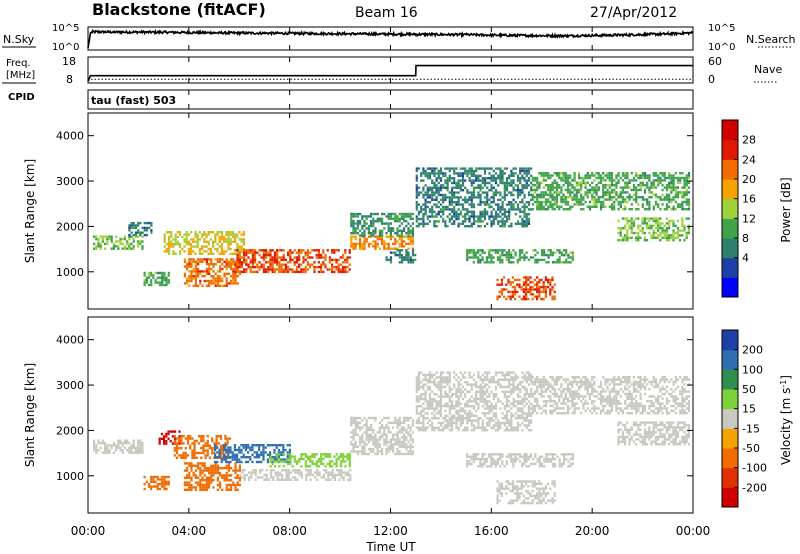 This screenshot has height=554, width=800. What do you see at coordinates (771, 39) in the screenshot?
I see `nsearch-label: N.Search` at bounding box center [771, 39].